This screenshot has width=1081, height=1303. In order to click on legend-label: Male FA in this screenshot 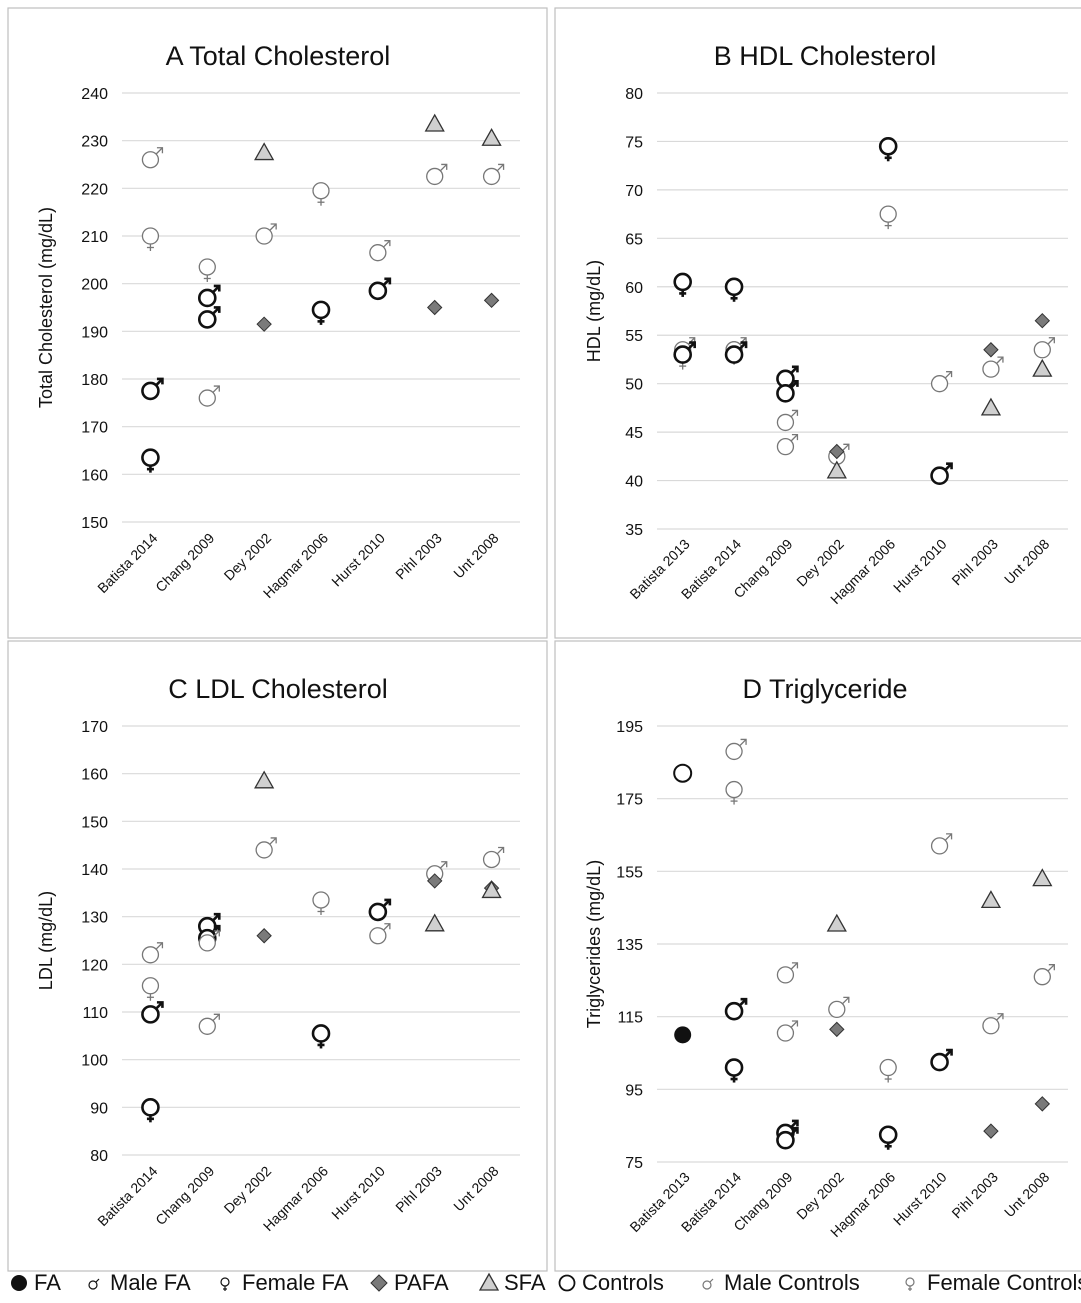, I will do `click(150, 1282)`.